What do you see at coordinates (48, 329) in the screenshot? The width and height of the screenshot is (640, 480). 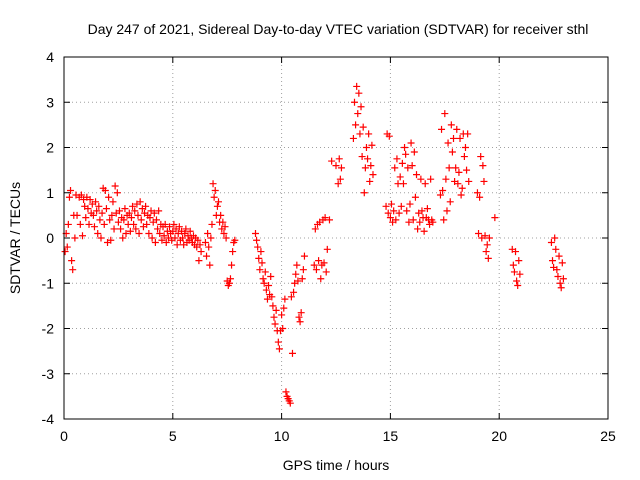 I see `y-tick-label: -2` at bounding box center [48, 329].